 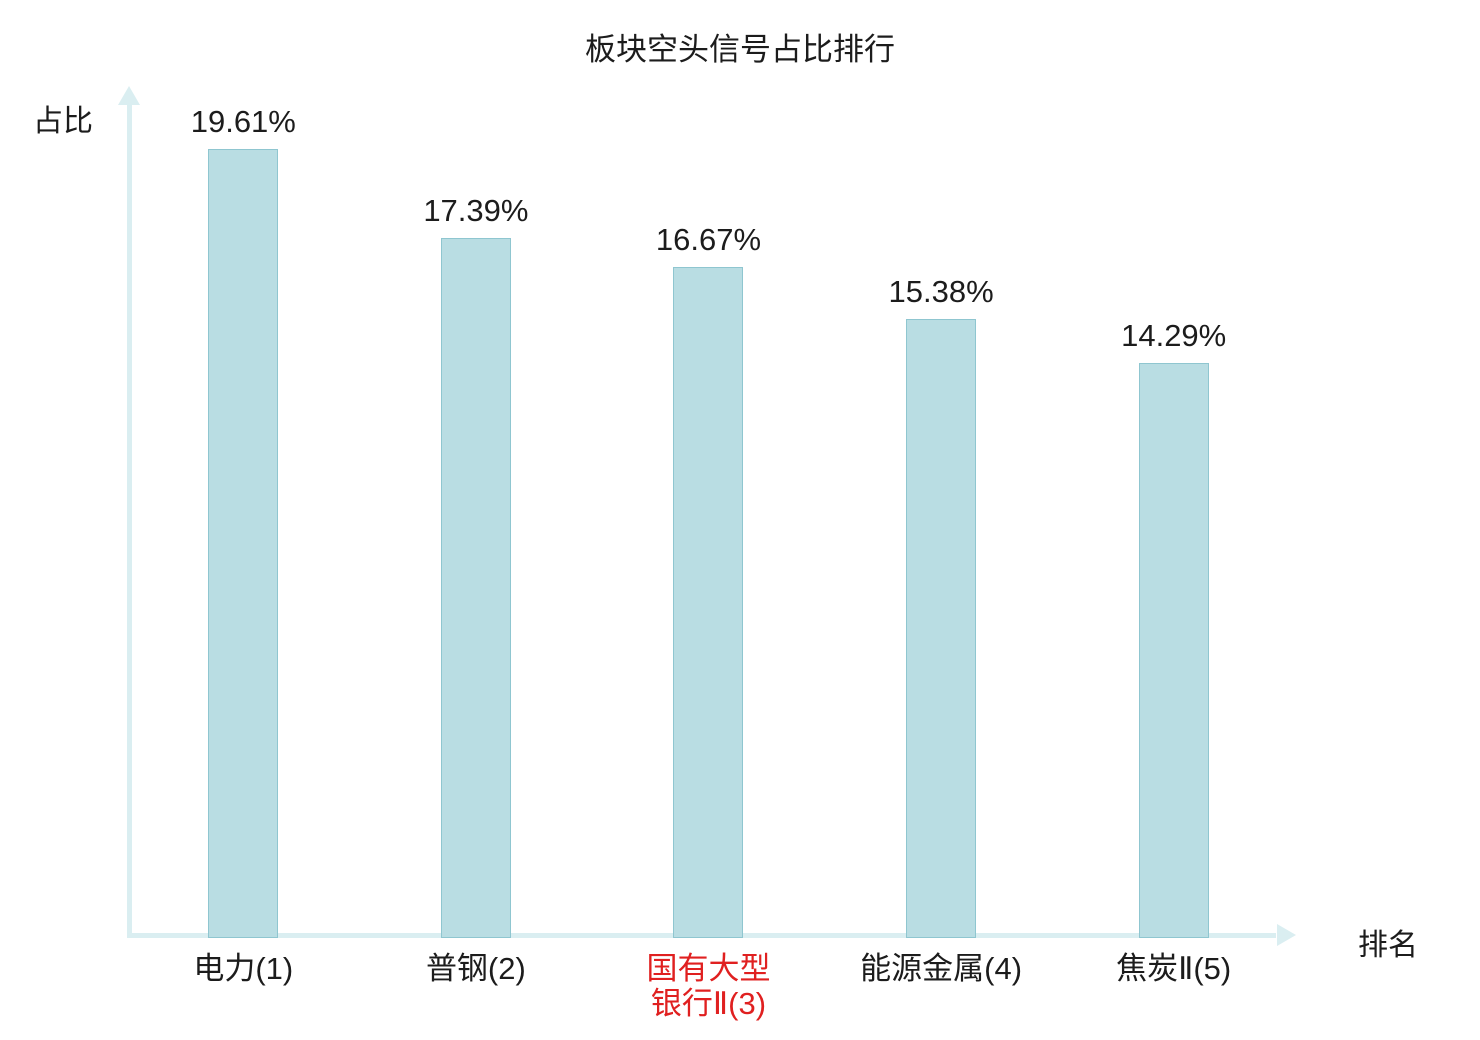 What do you see at coordinates (129, 520) in the screenshot?
I see `y-axis-line` at bounding box center [129, 520].